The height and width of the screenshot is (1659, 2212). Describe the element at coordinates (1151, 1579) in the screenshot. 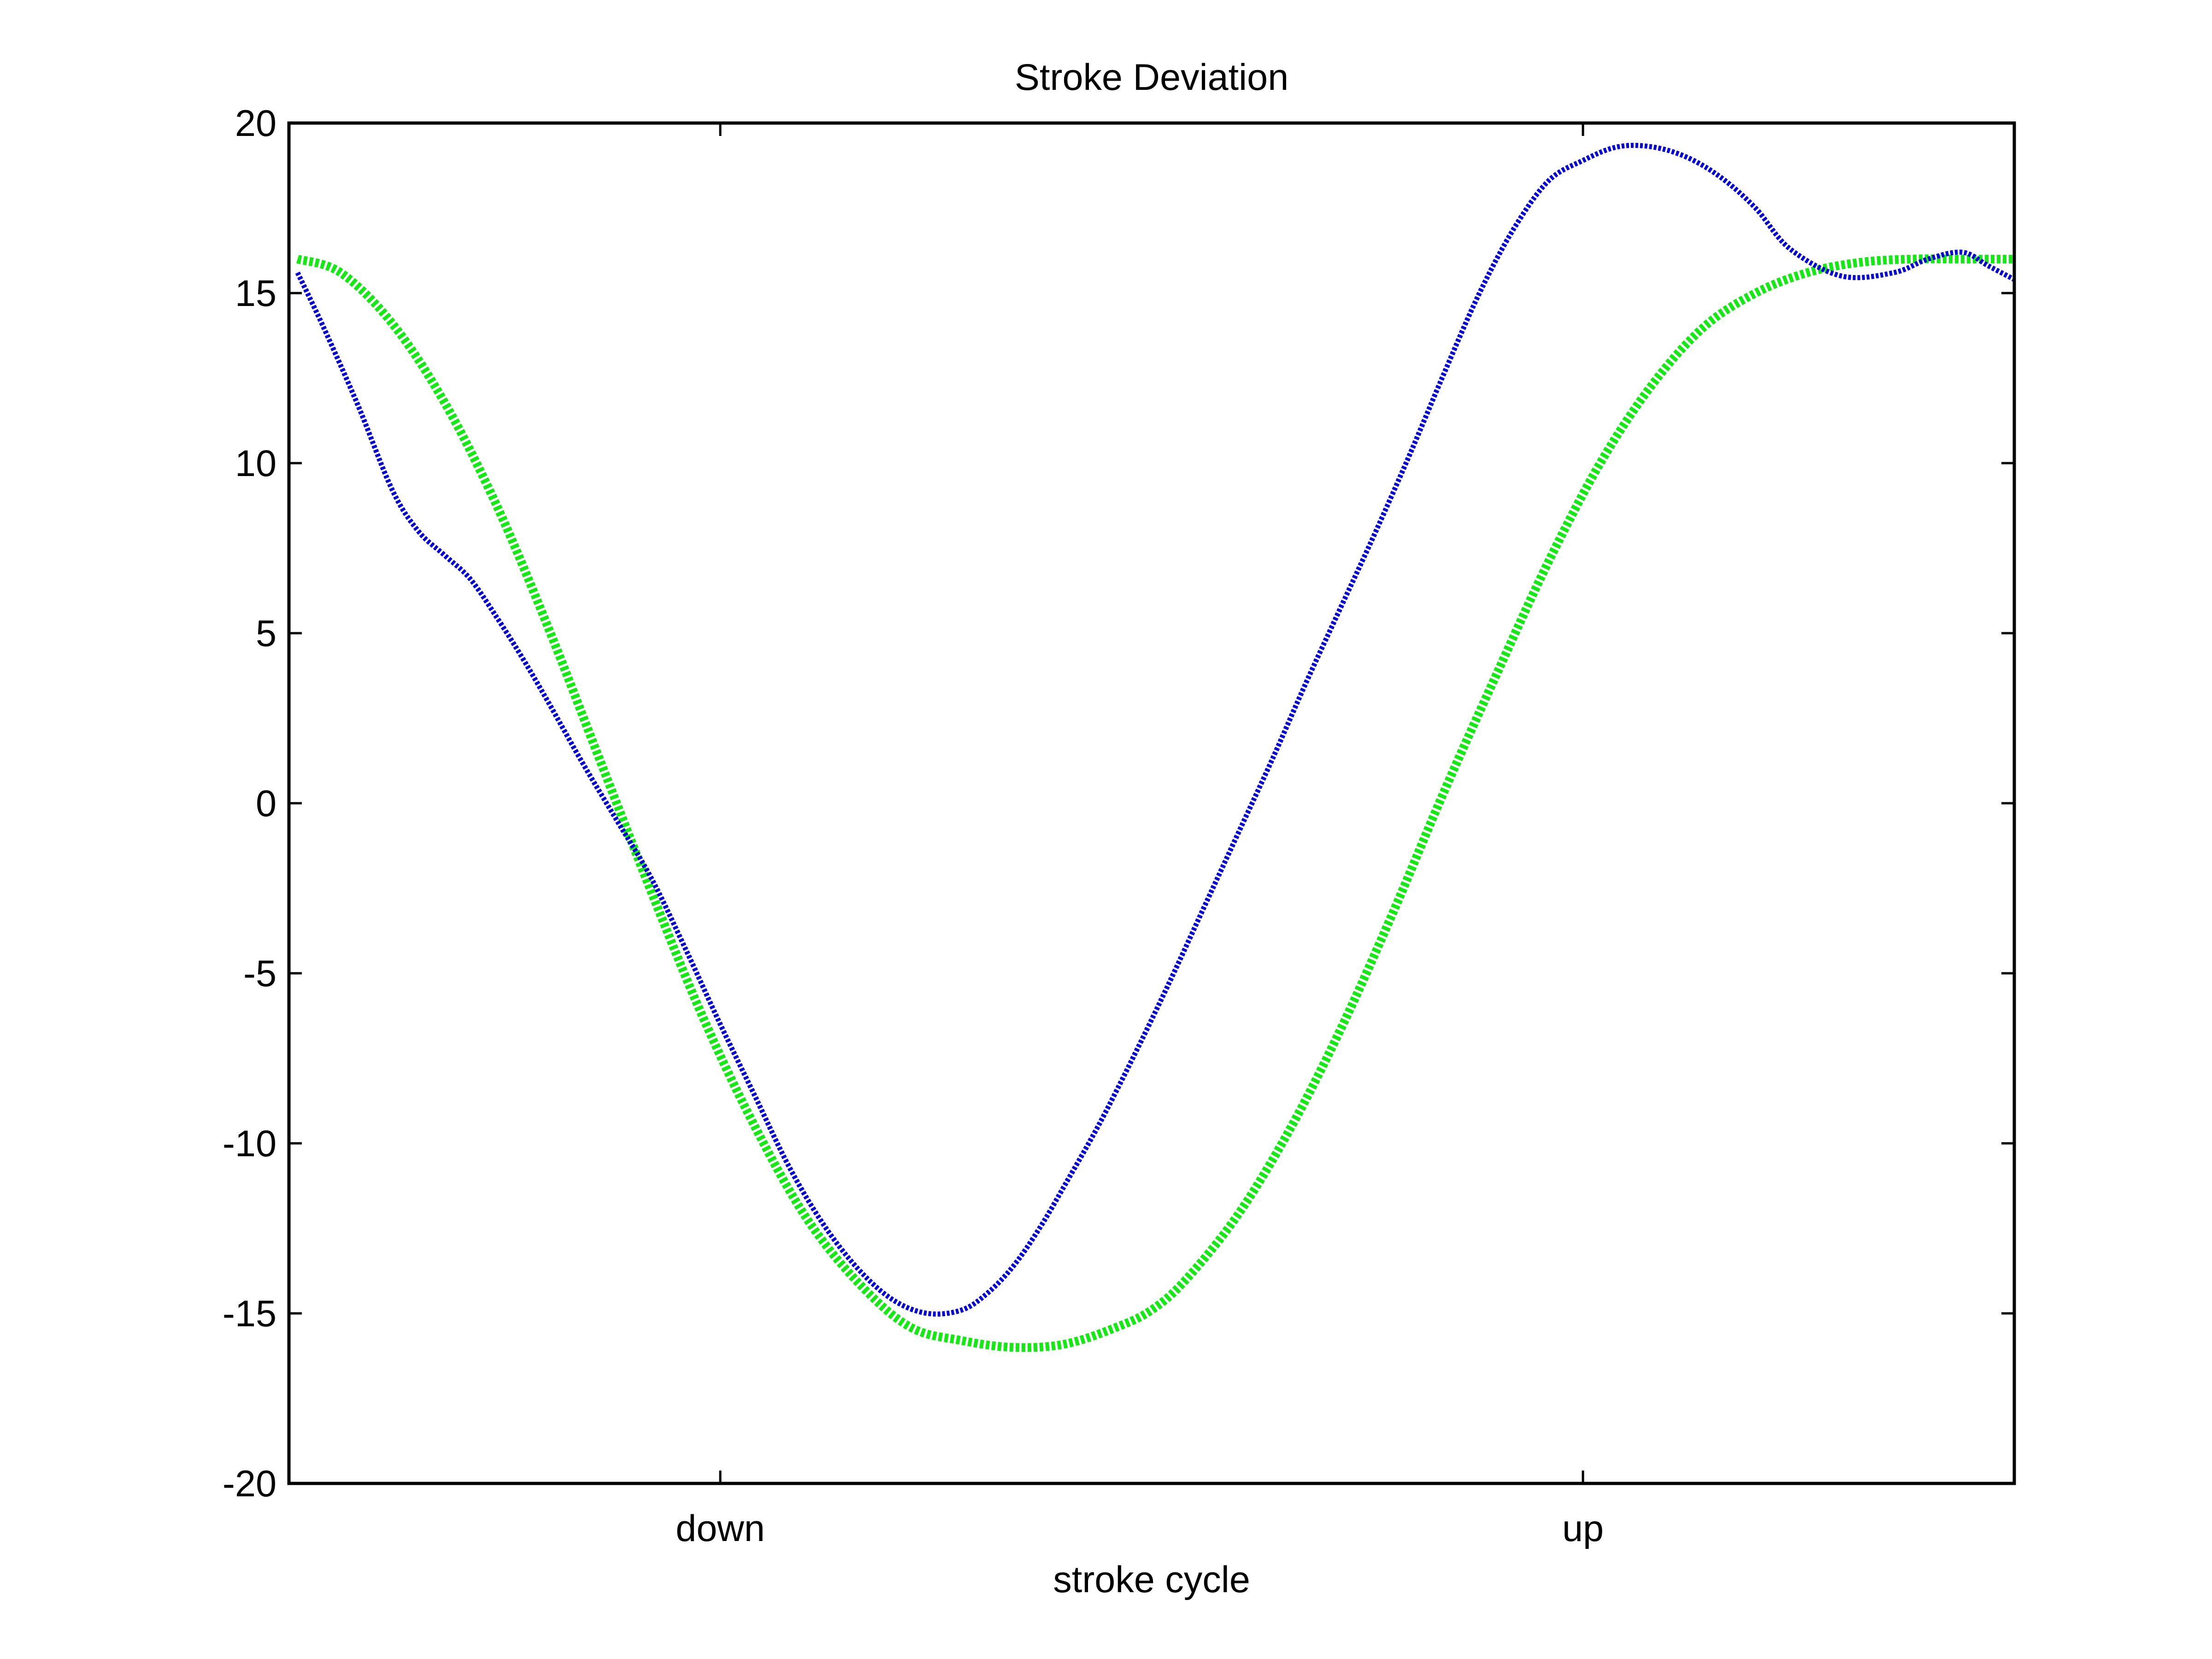

I see `x-axis-label: stroke cycle` at that location.